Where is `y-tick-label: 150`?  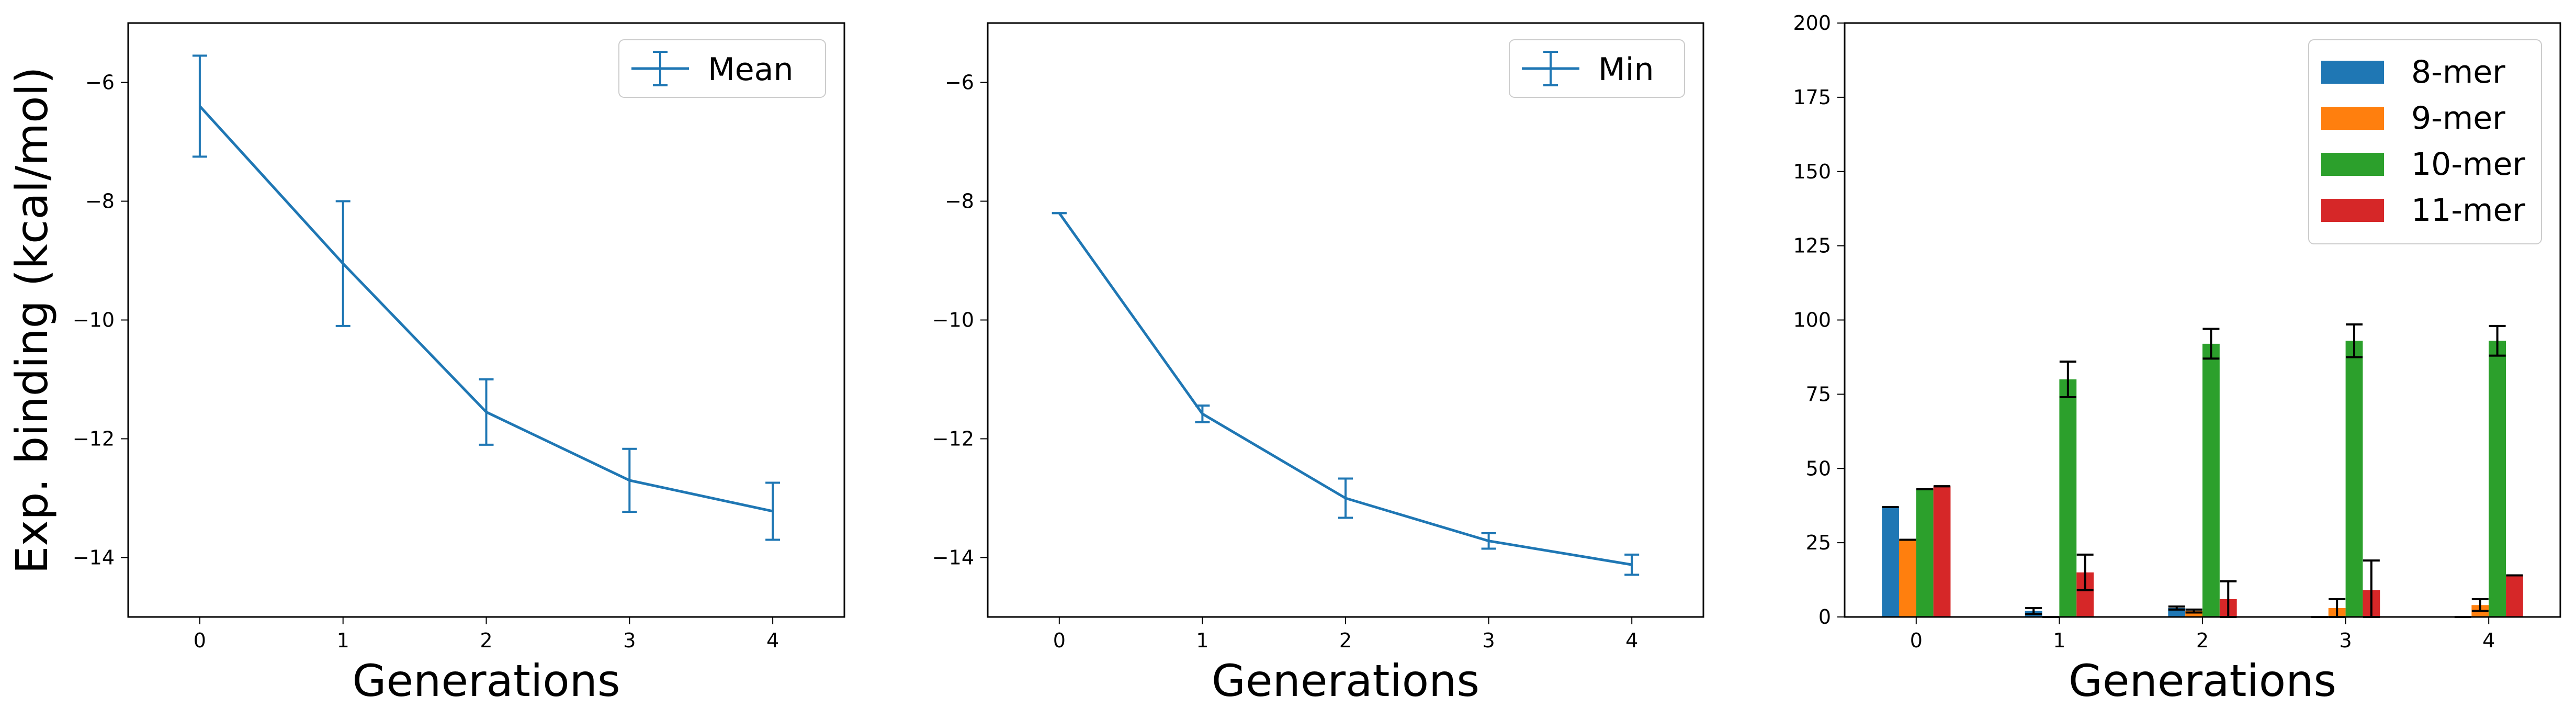 y-tick-label: 150 is located at coordinates (1812, 171).